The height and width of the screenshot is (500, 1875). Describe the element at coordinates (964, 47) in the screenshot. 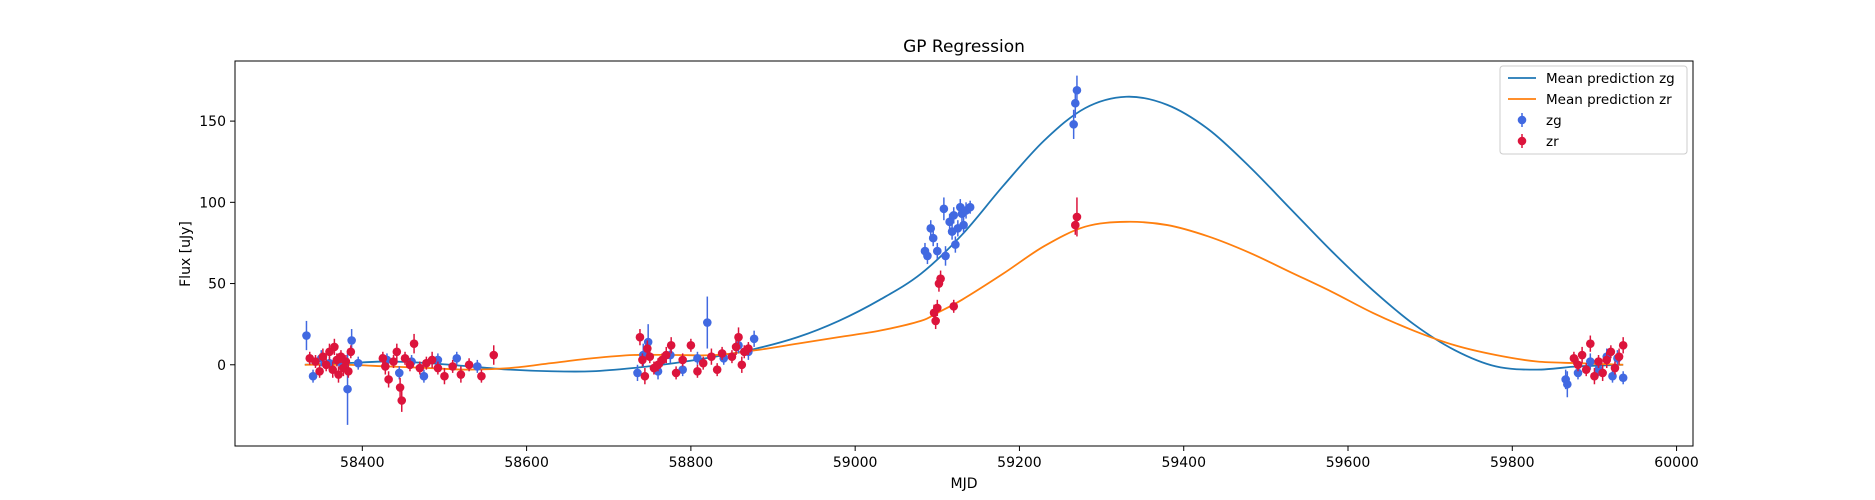

I see `chart-title: GP Regression` at that location.